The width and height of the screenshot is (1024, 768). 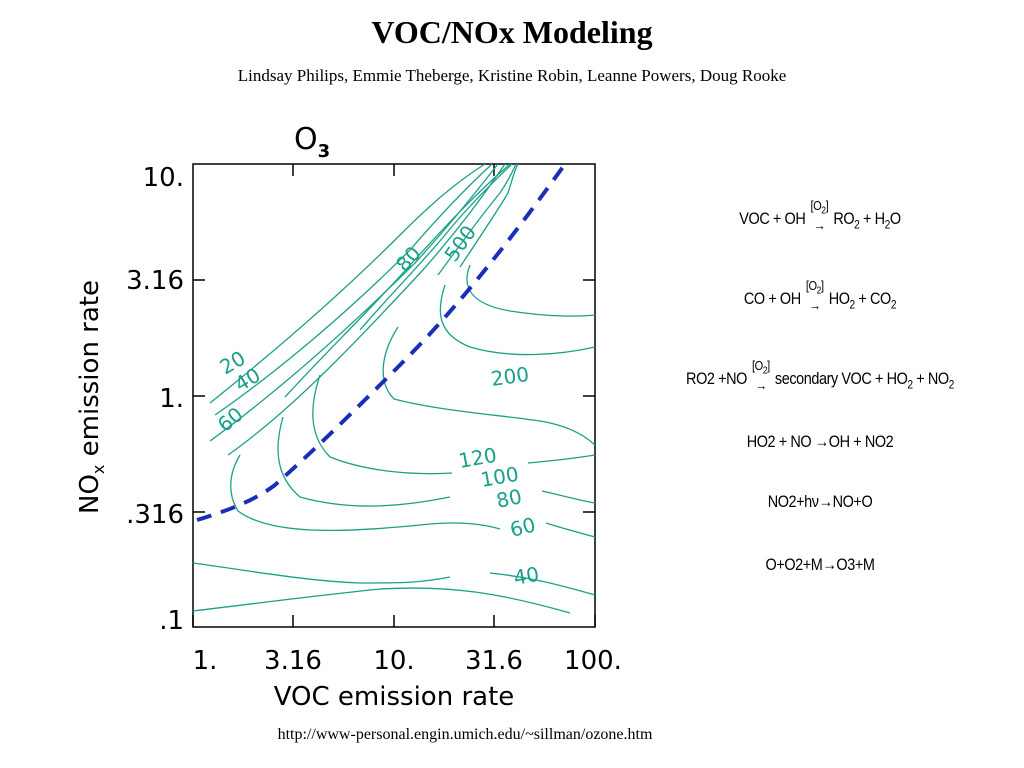 What do you see at coordinates (205, 661) in the screenshot?
I see `x-tick-label: 1.` at bounding box center [205, 661].